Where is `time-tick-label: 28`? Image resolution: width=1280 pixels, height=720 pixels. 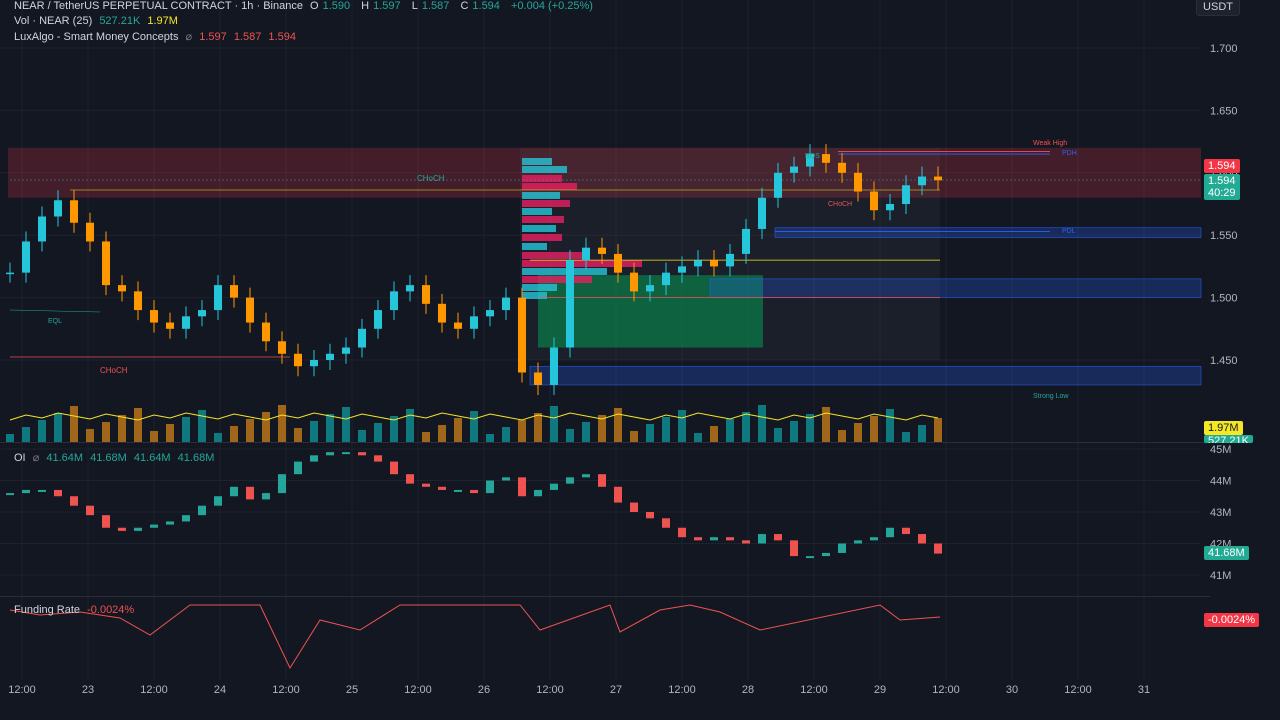 time-tick-label: 28 is located at coordinates (748, 690).